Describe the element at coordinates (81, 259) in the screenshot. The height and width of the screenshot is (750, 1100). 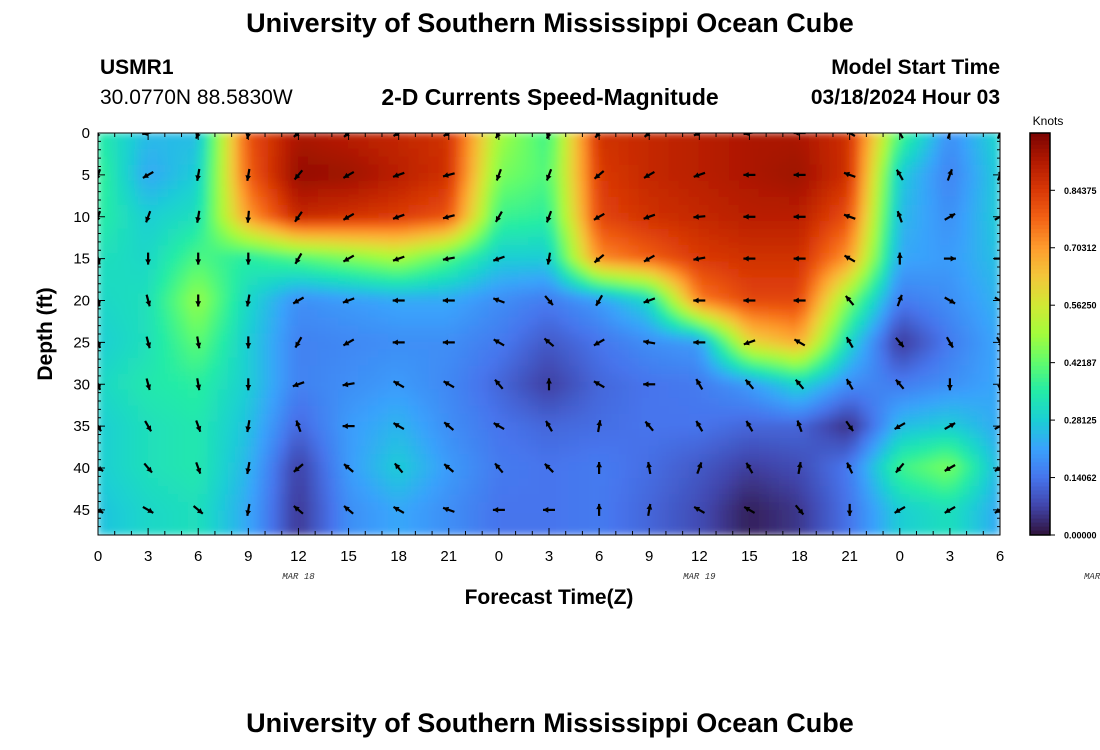
I see `y-tick-label: 15` at that location.